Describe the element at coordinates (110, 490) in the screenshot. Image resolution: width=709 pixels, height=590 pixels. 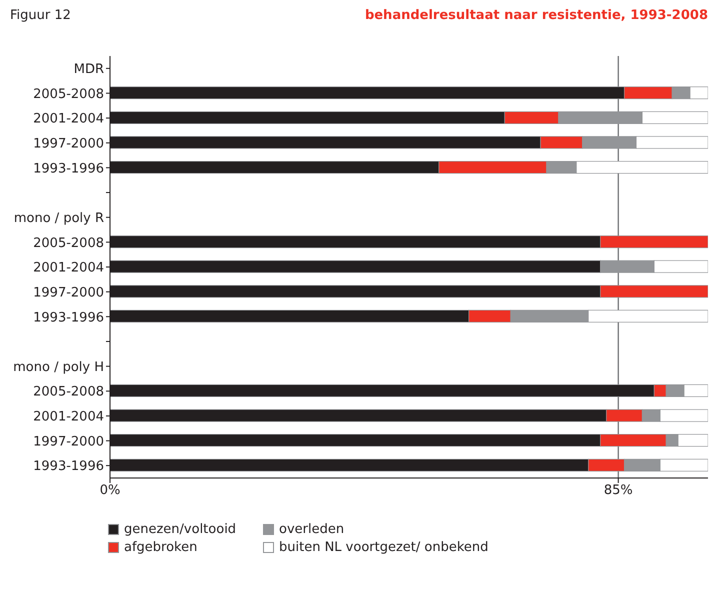
I see `x-tick-label: 0%` at that location.